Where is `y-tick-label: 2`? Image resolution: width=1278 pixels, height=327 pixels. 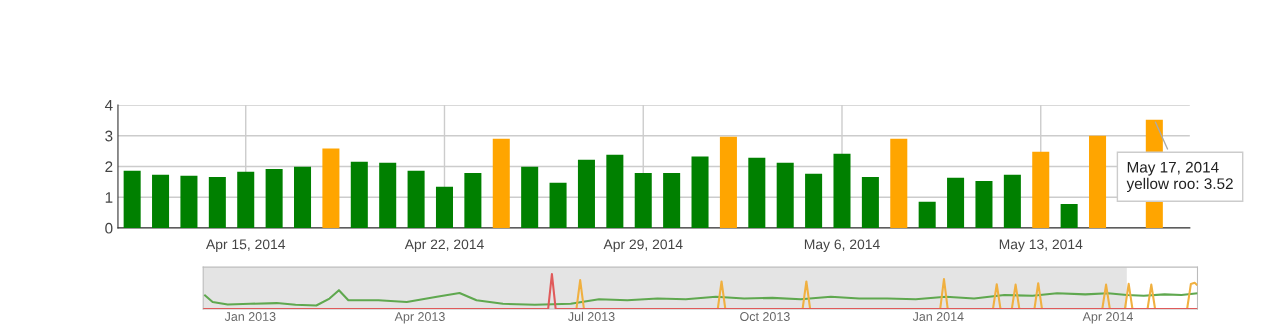 y-tick-label: 2 is located at coordinates (109, 166).